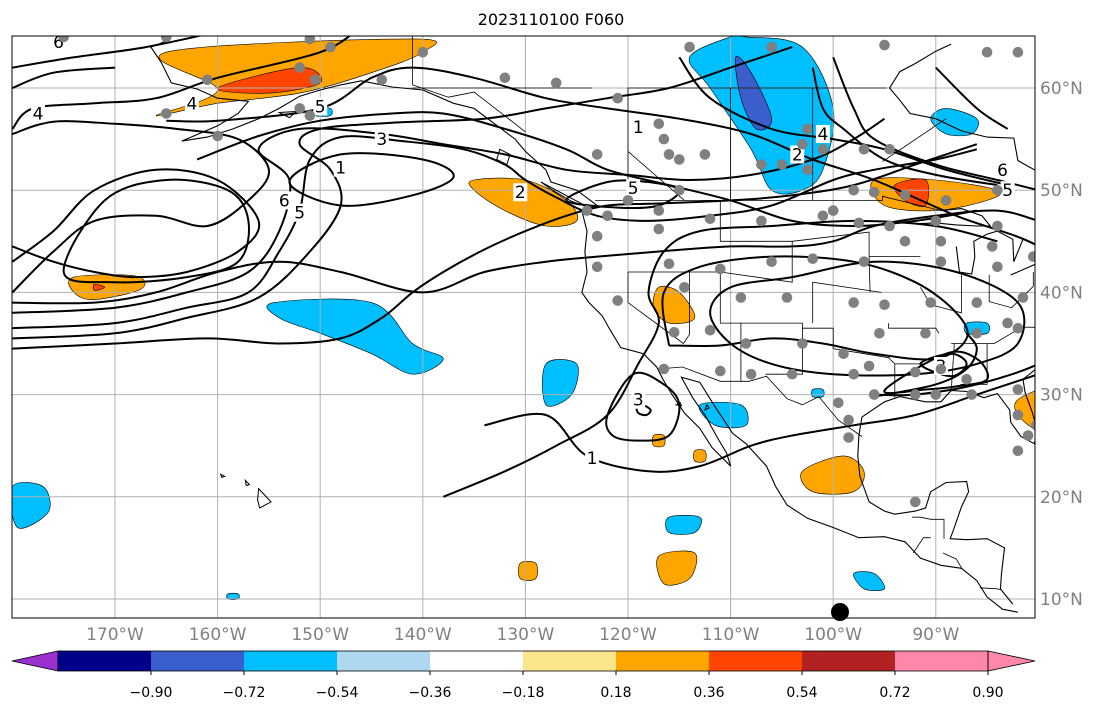  Describe the element at coordinates (935, 635) in the screenshot. I see `lon-label: 90°W` at that location.